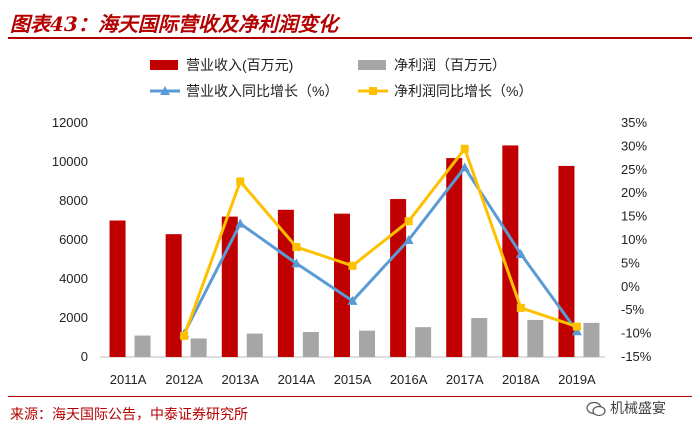  What do you see at coordinates (634, 145) in the screenshot?
I see `y-right-tick-label: 30%` at bounding box center [634, 145].